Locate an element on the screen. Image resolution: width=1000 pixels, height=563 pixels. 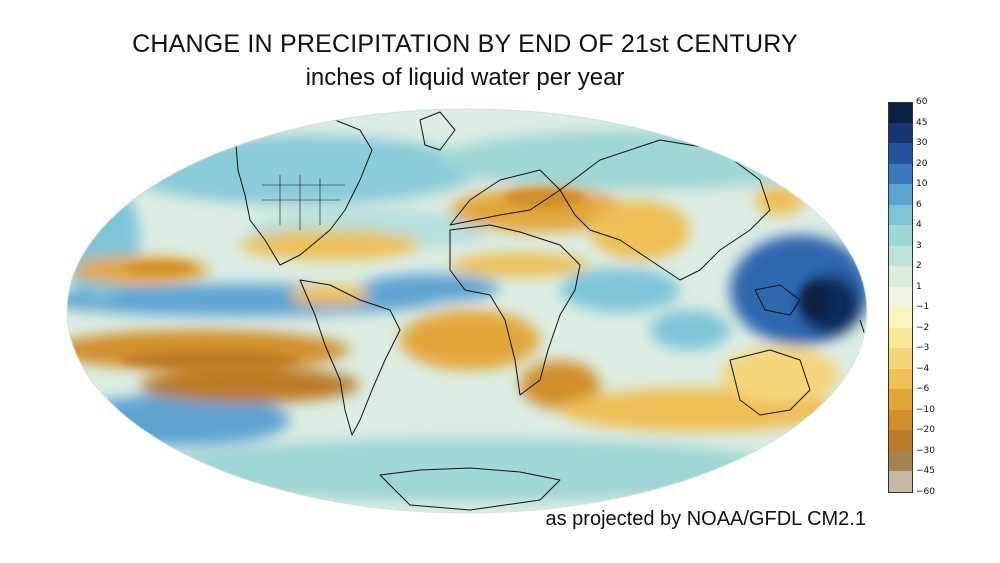
south-atlantic-drying is located at coordinates (470, 340).